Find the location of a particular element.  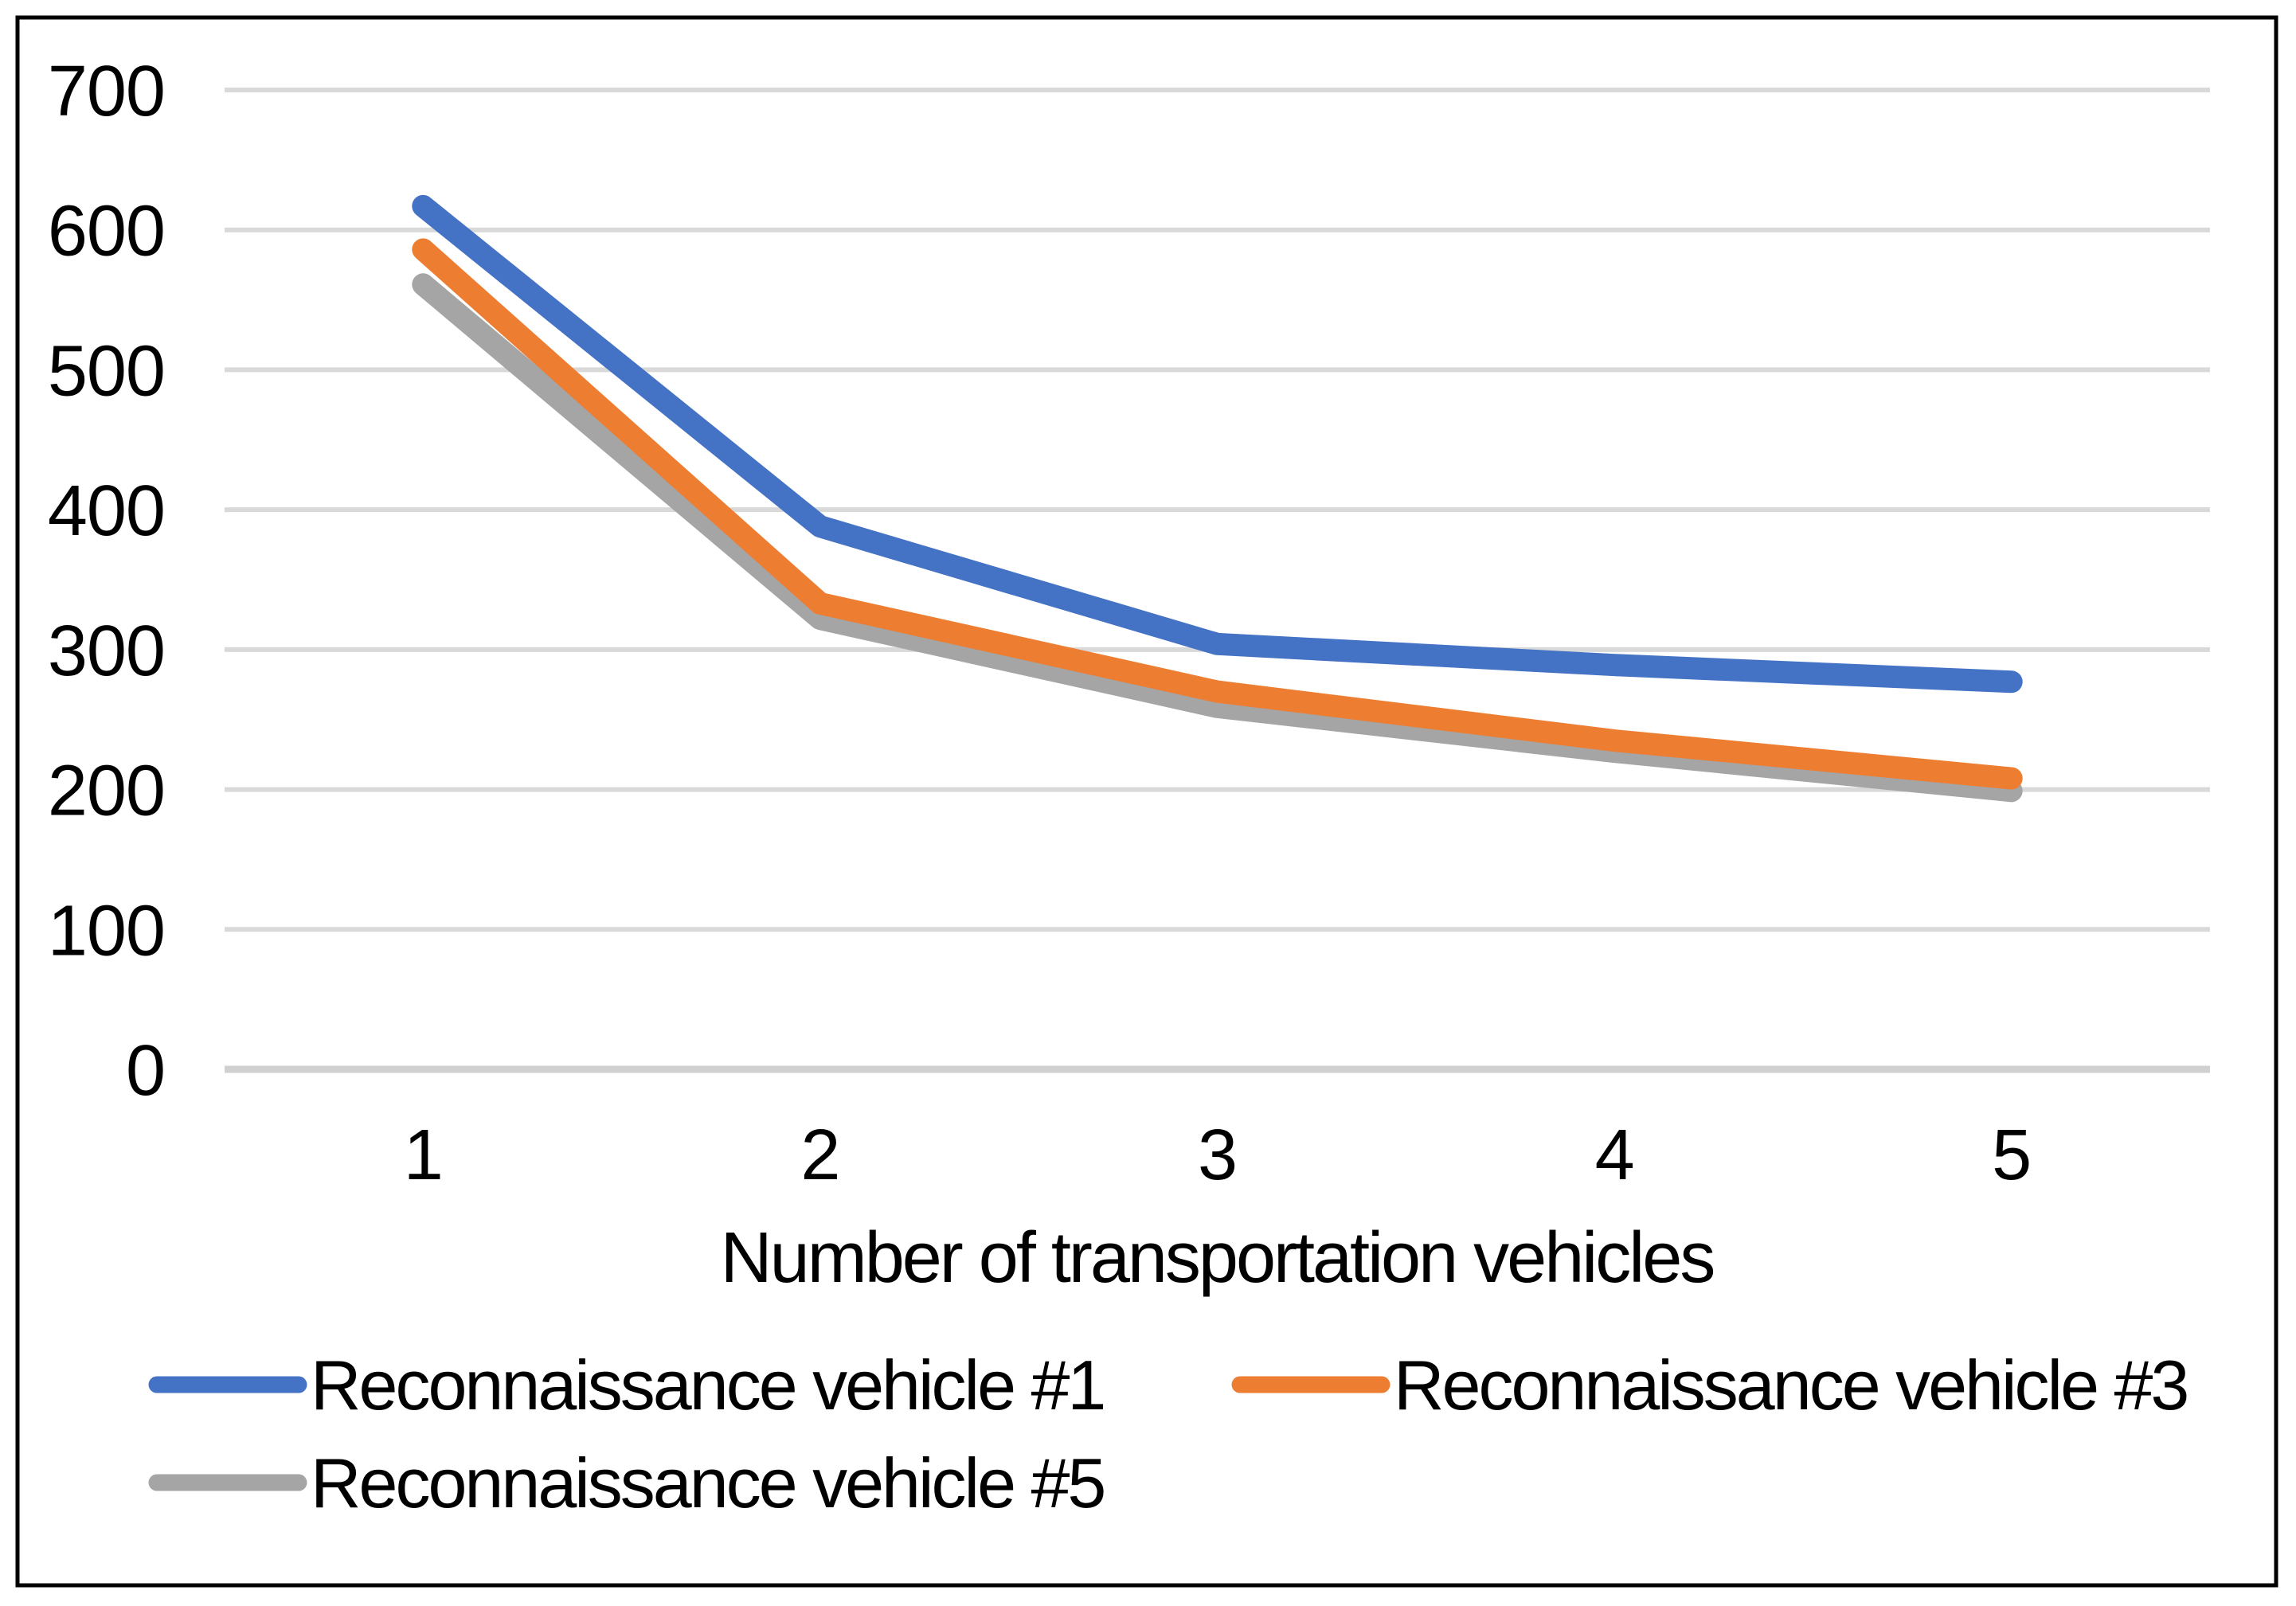

legend-label-reconnaissance-vehicle-1: Reconnaissance vehicle #1 is located at coordinates (707, 1385).